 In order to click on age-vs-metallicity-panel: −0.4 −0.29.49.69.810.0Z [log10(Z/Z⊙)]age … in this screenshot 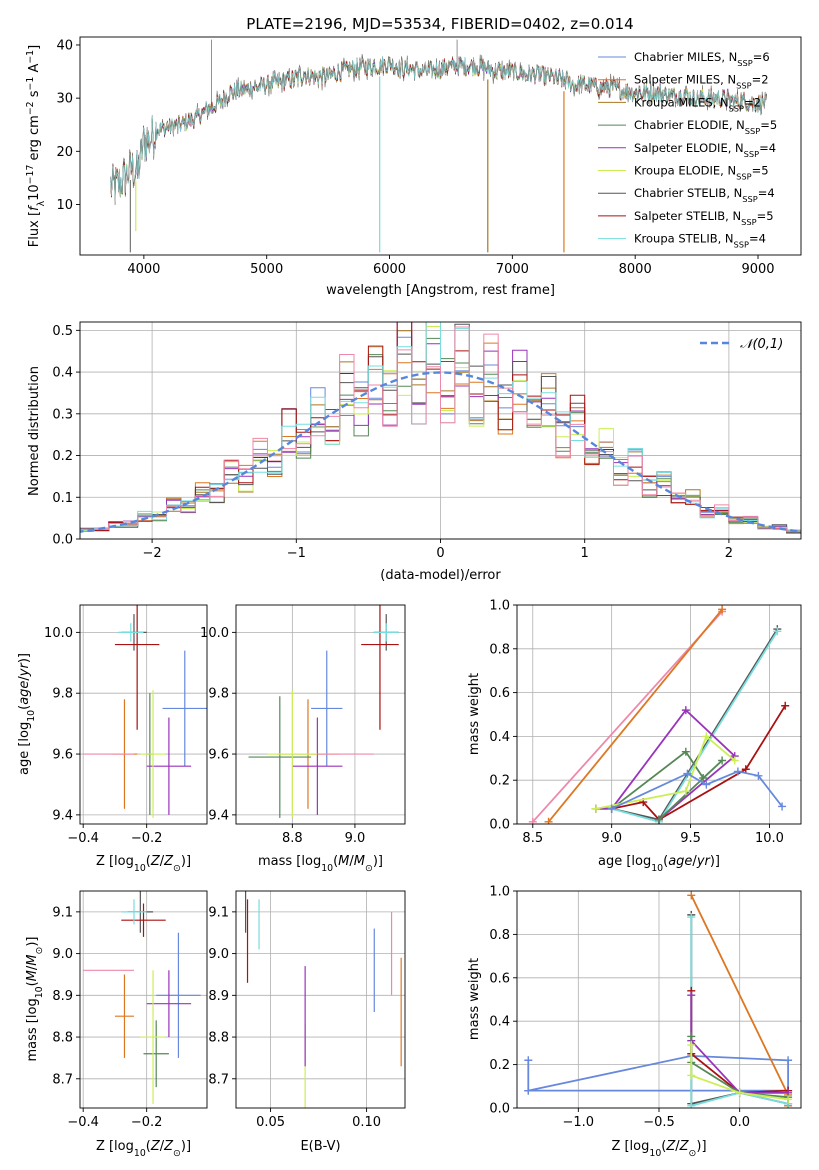, I will do `click(112, 739)`.